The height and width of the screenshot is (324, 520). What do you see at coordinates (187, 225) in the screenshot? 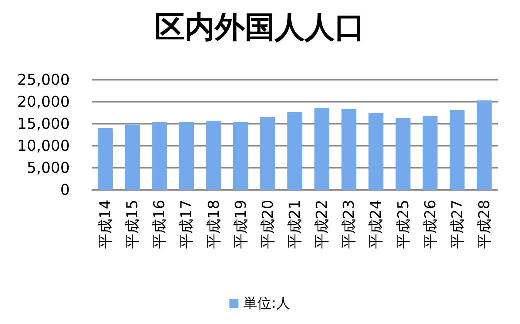
I see `x-tick-label: 平成17` at bounding box center [187, 225].